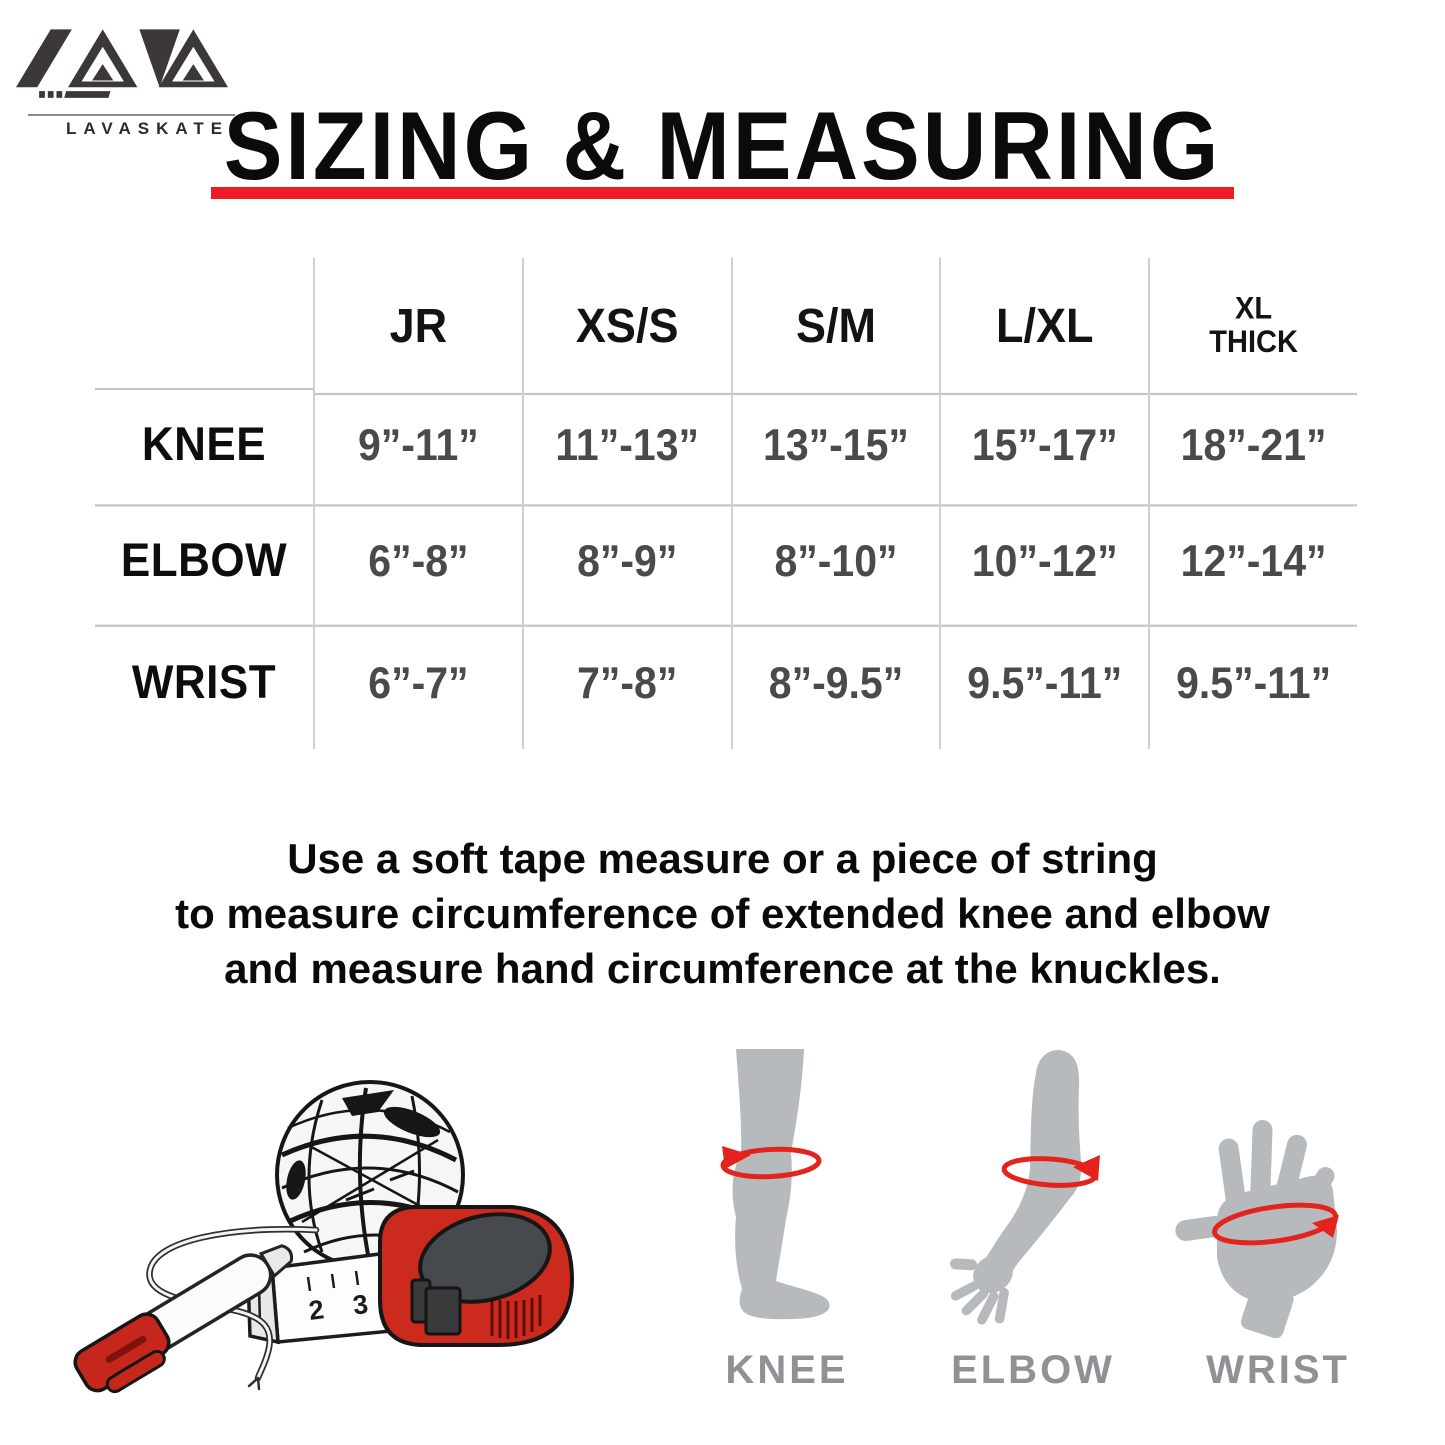 The height and width of the screenshot is (1445, 1445). I want to click on size-cell: 11”-13”, so click(626, 446).